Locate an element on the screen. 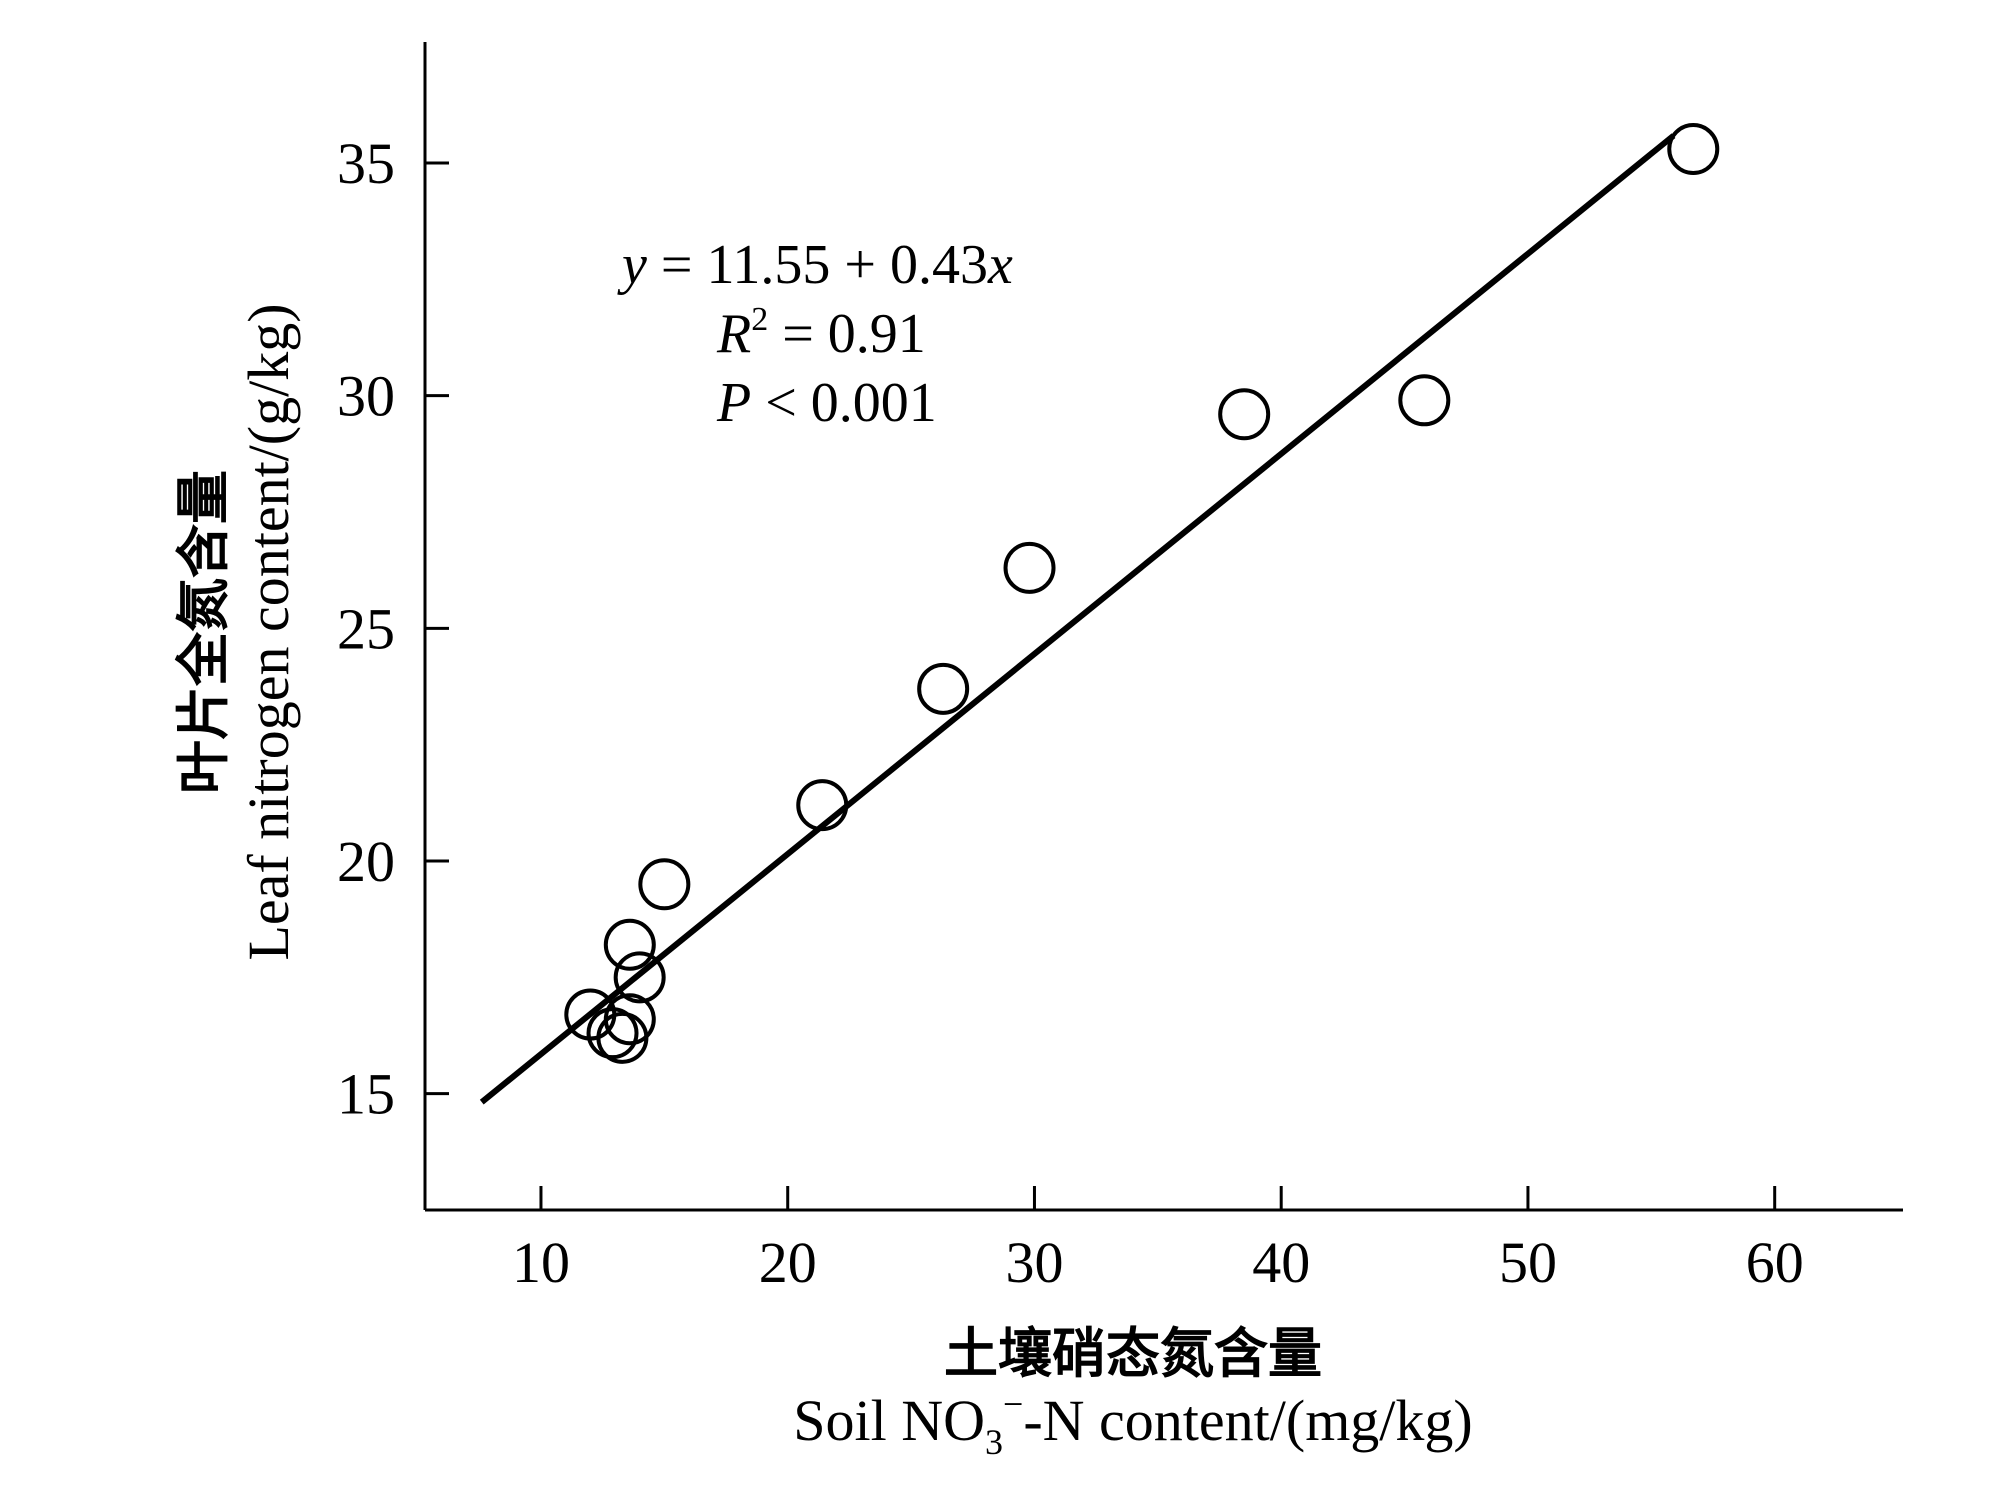  equation-y-symbol: y is located at coordinates (632, 265).